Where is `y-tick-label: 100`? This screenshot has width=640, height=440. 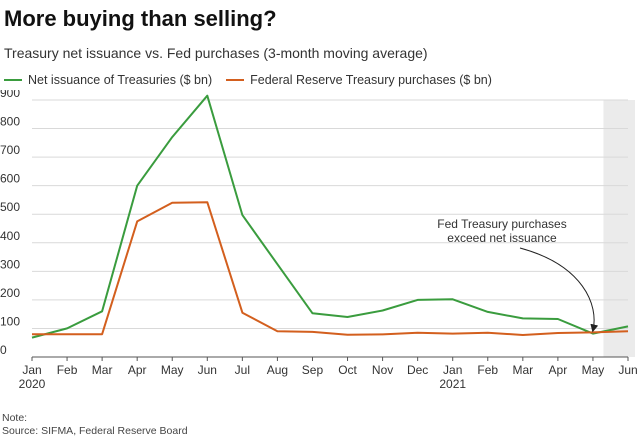
y-tick-label: 100 is located at coordinates (10, 321).